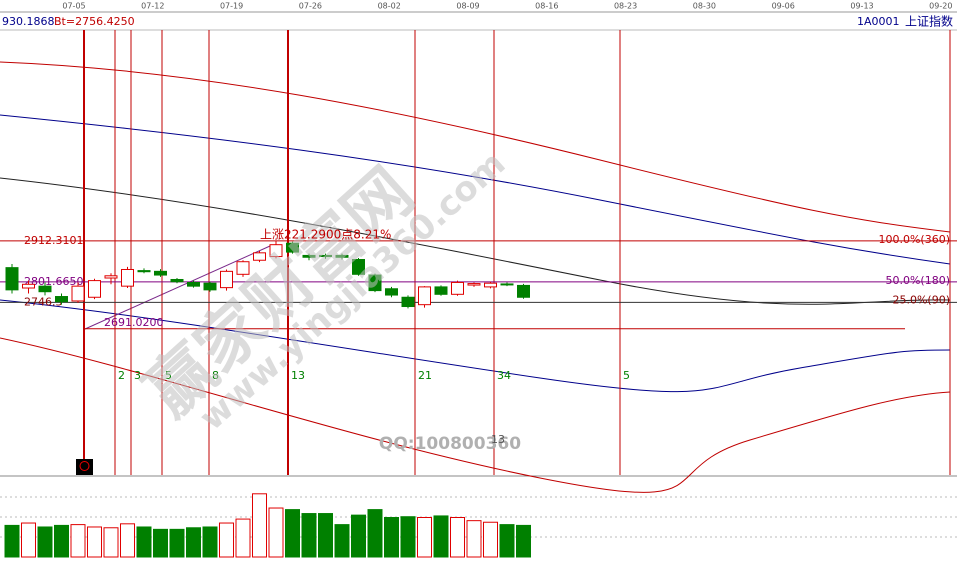  I want to click on fib-level-label: 25.0%(90), so click(921, 299).